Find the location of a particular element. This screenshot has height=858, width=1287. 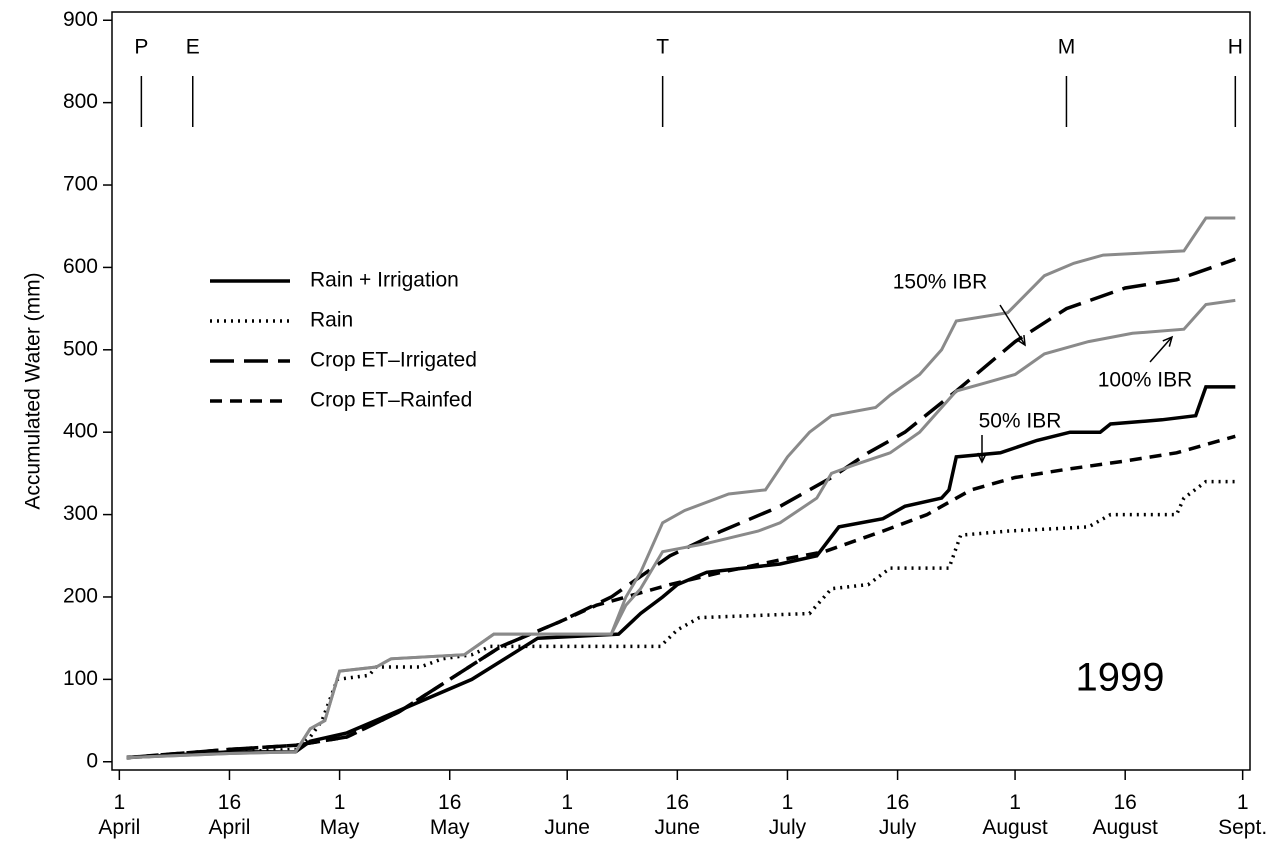

x-tick-label: 16 August is located at coordinates (1125, 815).